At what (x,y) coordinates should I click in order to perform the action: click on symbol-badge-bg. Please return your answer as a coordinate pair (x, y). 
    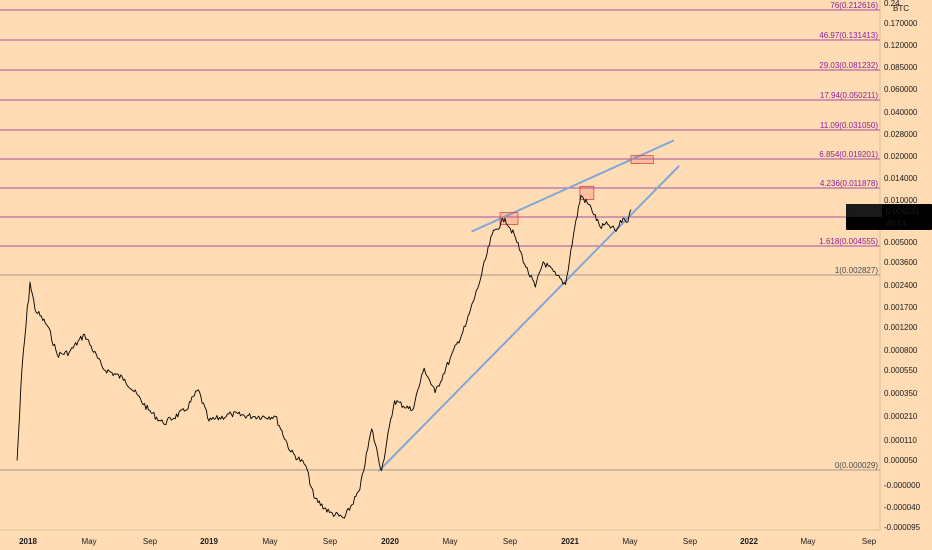
    Looking at the image, I should click on (864, 210).